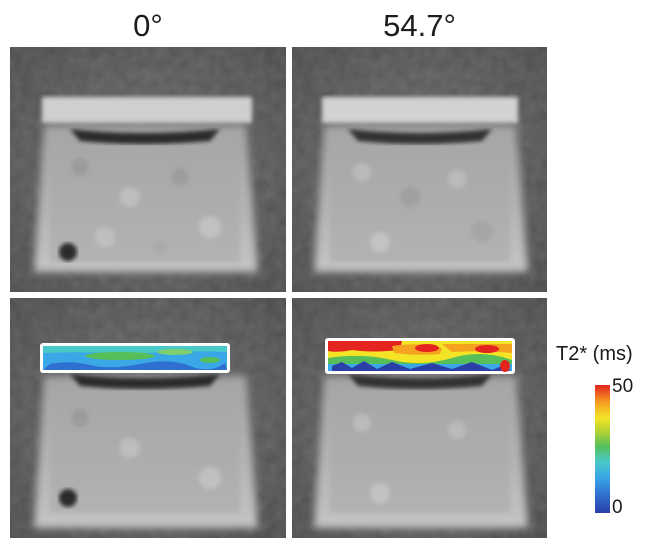  What do you see at coordinates (594, 354) in the screenshot?
I see `colorbar-label: T2* (ms)` at bounding box center [594, 354].